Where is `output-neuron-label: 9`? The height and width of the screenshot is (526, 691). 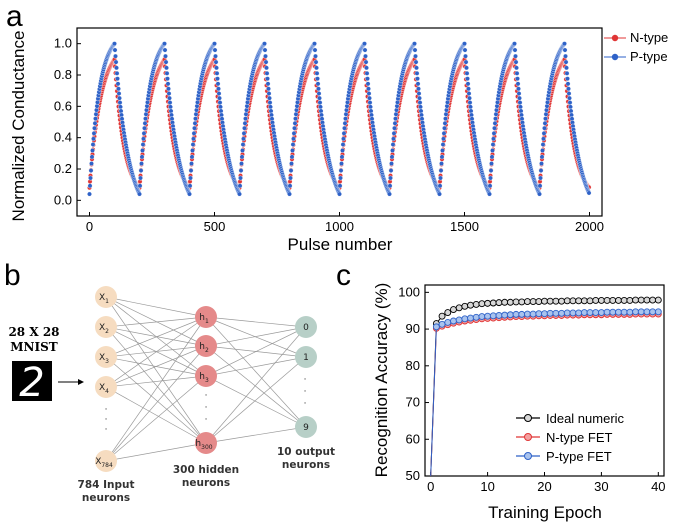 output-neuron-label: 9 is located at coordinates (306, 428).